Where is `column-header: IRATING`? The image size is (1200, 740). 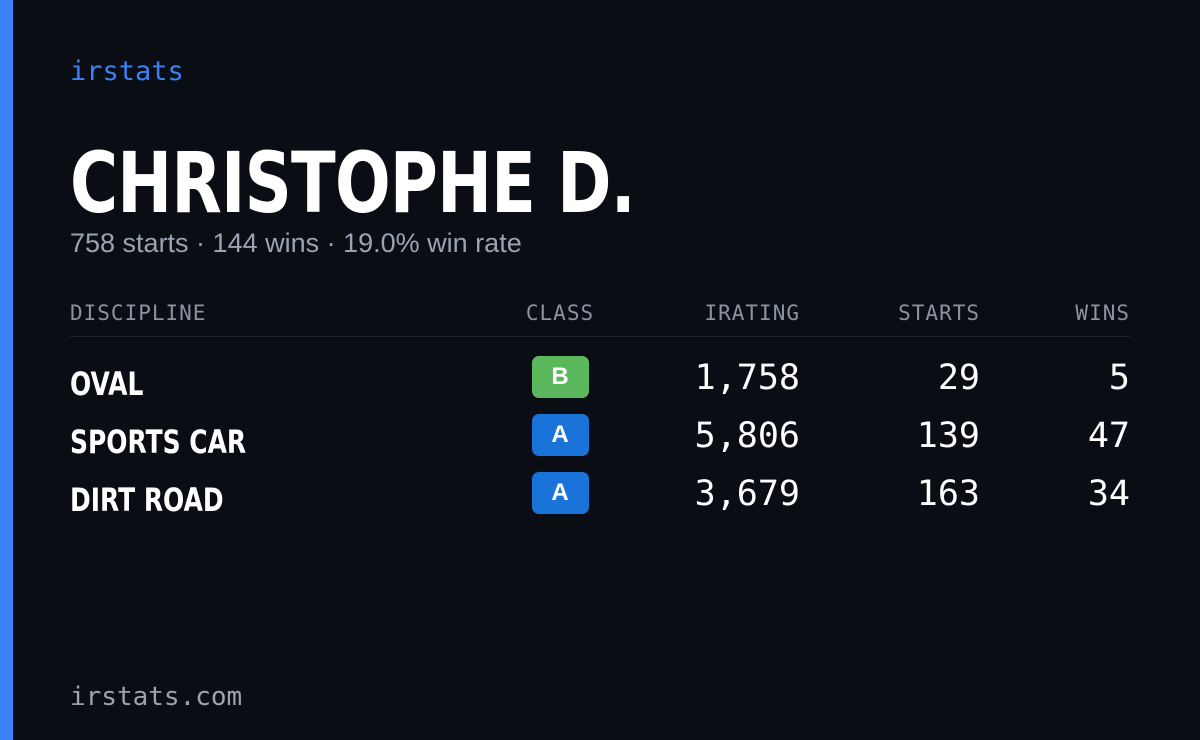
column-header: IRATING is located at coordinates (752, 313).